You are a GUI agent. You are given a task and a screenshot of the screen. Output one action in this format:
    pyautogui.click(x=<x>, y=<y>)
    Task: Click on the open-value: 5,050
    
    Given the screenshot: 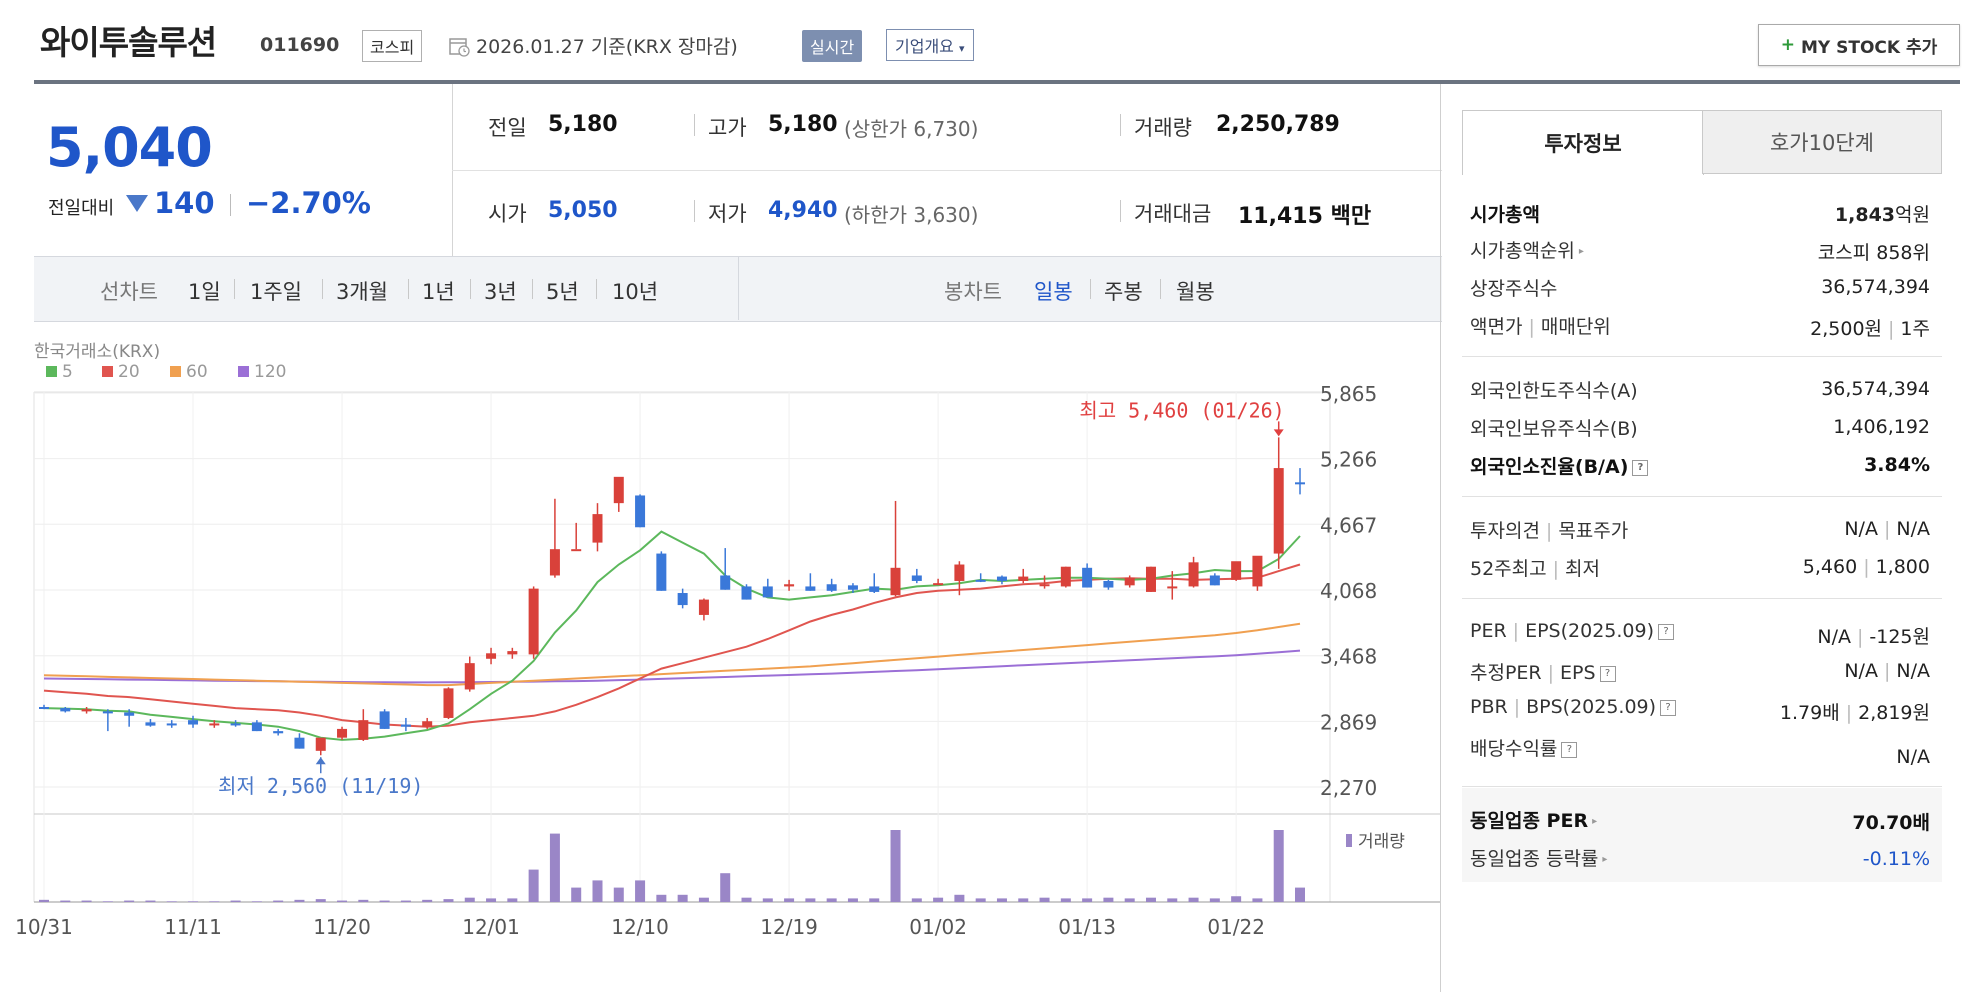 What is the action you would take?
    pyautogui.click(x=583, y=210)
    